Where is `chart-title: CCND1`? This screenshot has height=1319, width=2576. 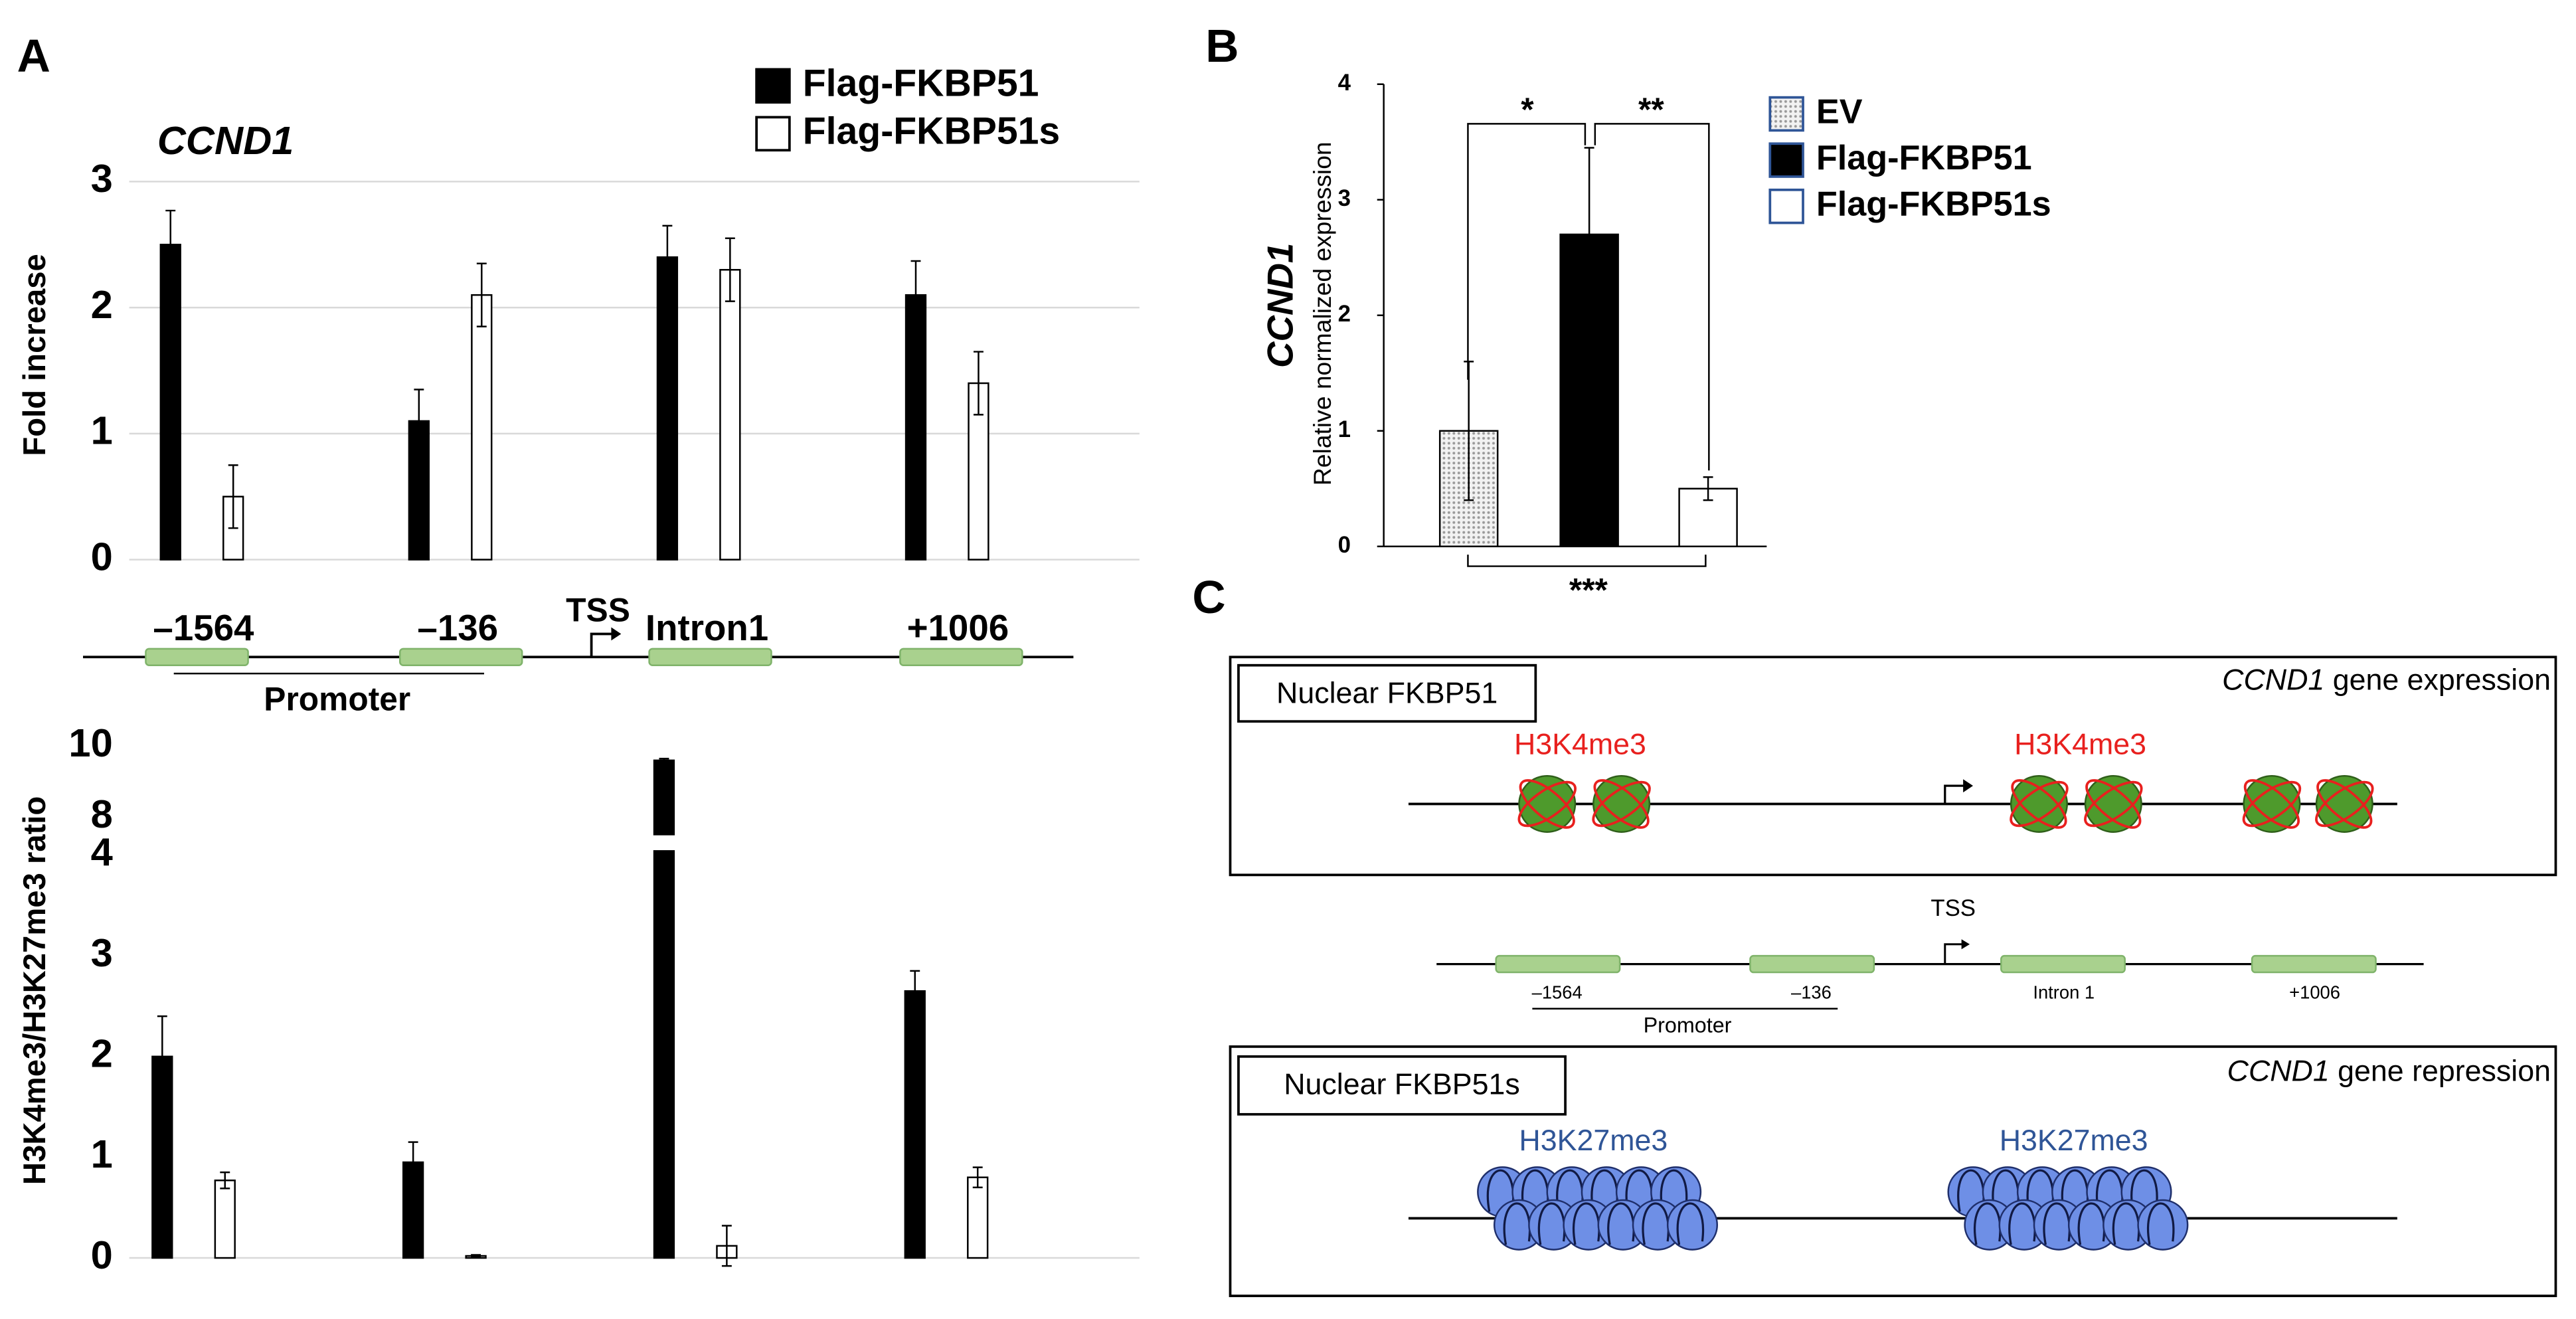
chart-title: CCND1 is located at coordinates (225, 140).